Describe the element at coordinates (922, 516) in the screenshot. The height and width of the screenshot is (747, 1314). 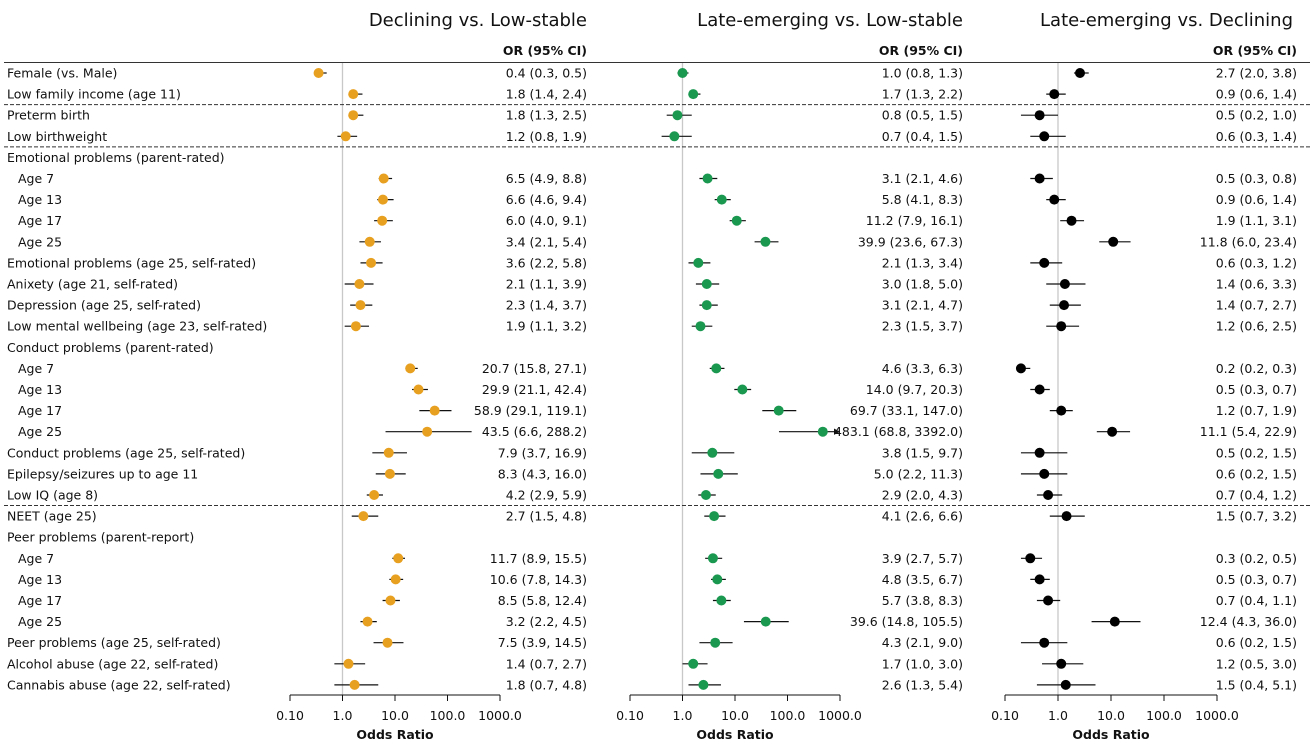
I see `or-ci-value: 4.1 (2.6, 6.6)` at that location.